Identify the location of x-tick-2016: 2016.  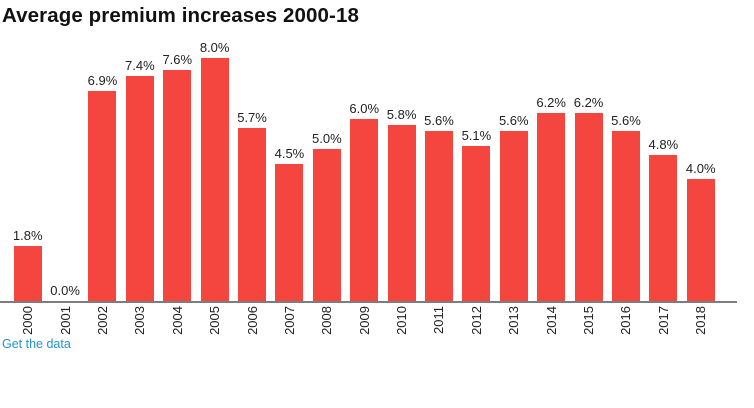
(625, 324).